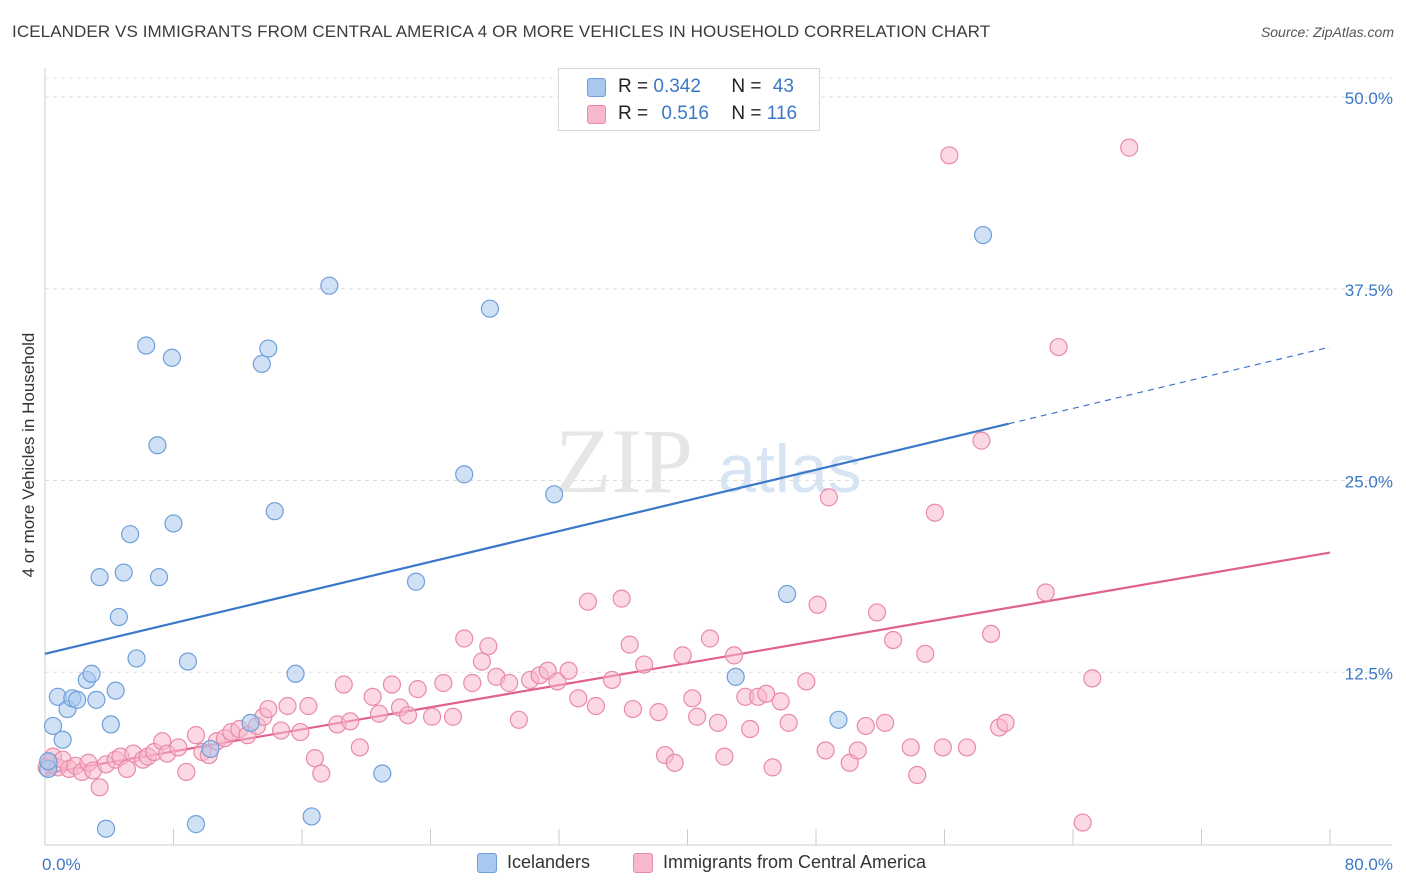 The width and height of the screenshot is (1406, 892). Describe the element at coordinates (643, 862) in the screenshot. I see `bottom-swatch-immigrants` at that location.